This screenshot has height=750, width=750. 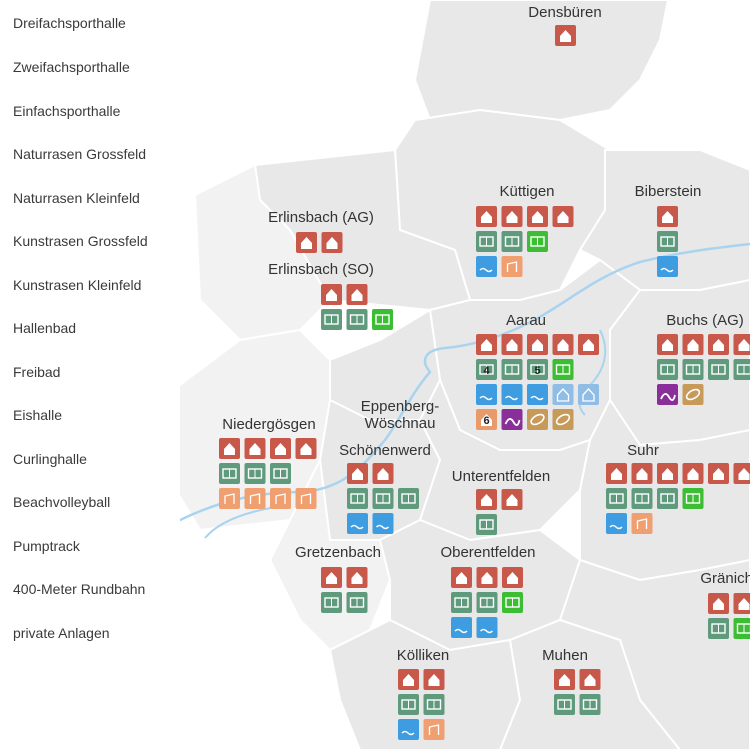 I want to click on facility-icon-aarau-grass, so click(x=512, y=369).